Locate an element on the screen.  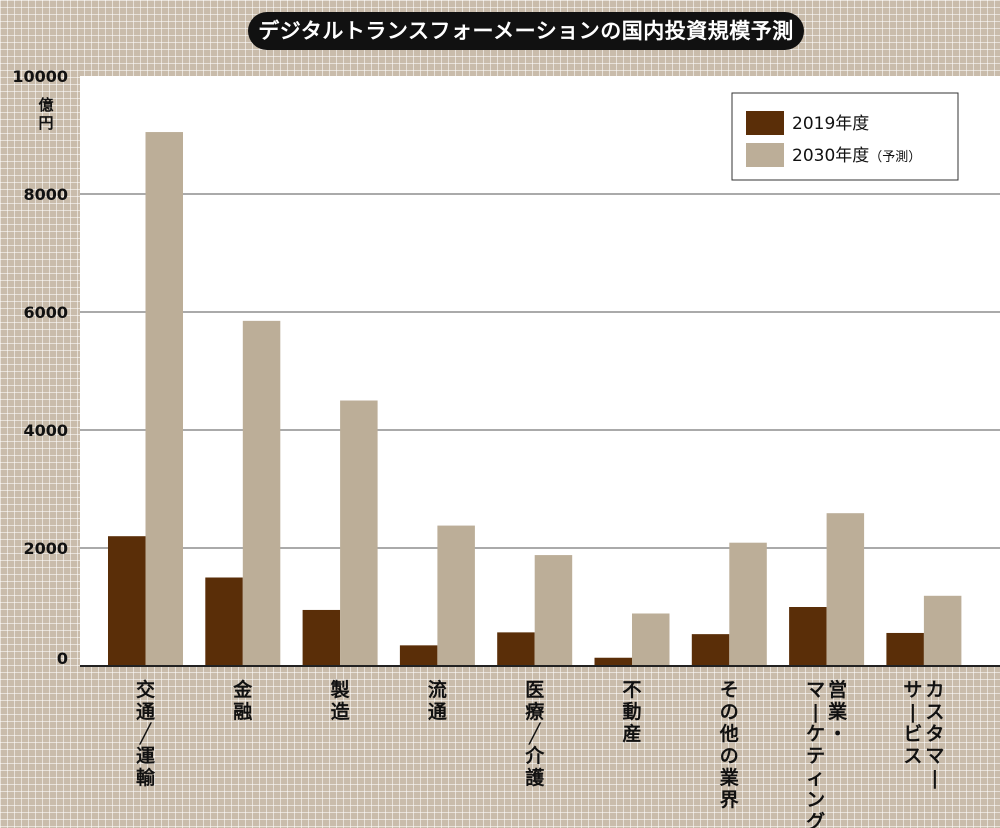
category-label: 流通 is located at coordinates (438, 700).